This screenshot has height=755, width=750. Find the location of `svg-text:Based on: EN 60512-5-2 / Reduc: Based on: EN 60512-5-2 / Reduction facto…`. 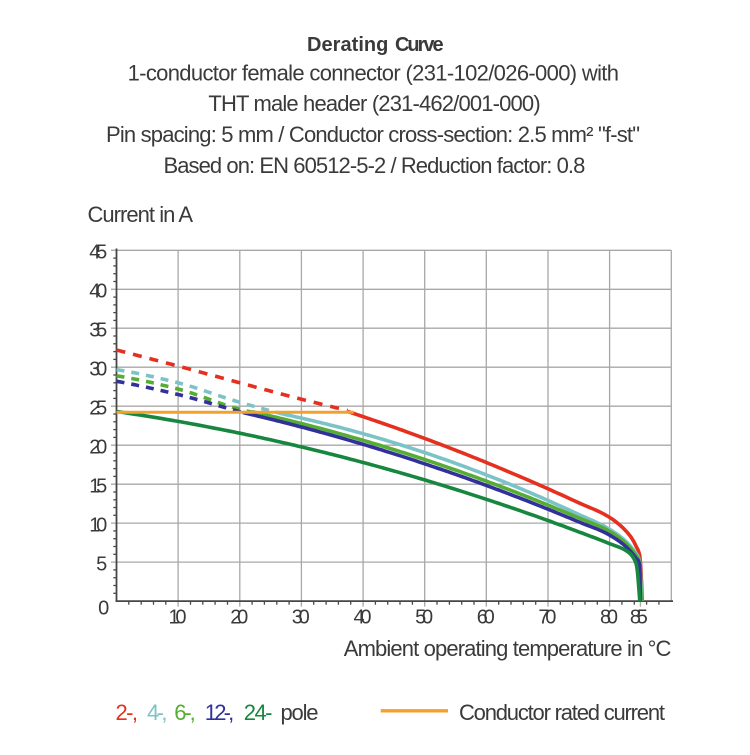

svg-text:Based on: EN 60512-5-2 / Reduc: Based on: EN 60512-5-2 / Reduction facto… is located at coordinates (374, 165).